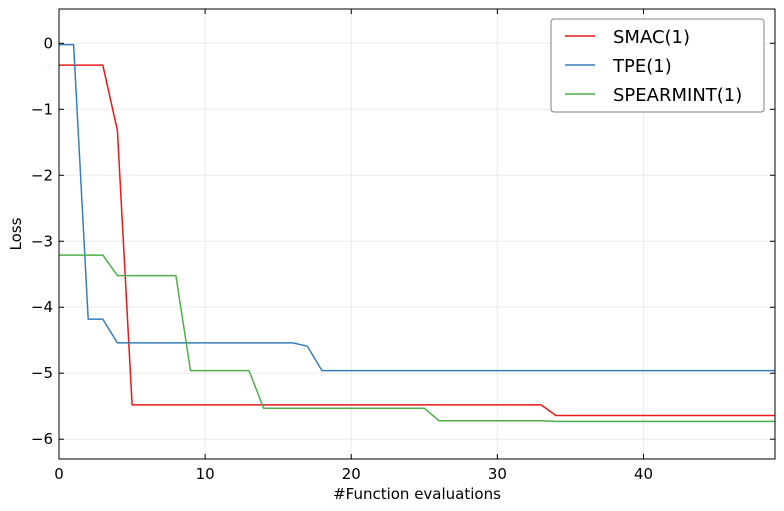 The width and height of the screenshot is (784, 511). What do you see at coordinates (643, 474) in the screenshot?
I see `x-tick-label: 40` at bounding box center [643, 474].